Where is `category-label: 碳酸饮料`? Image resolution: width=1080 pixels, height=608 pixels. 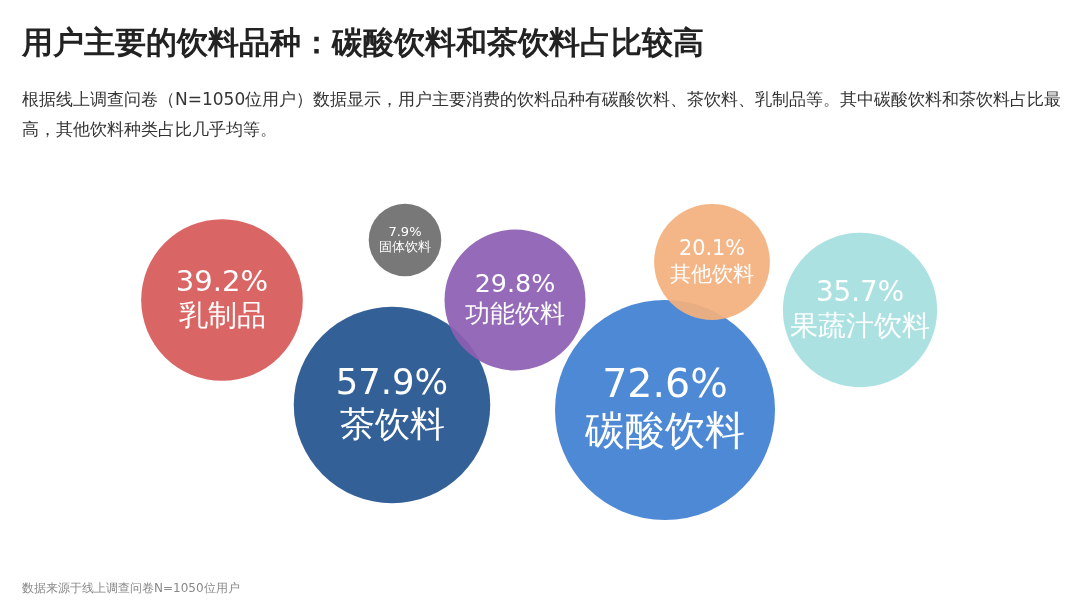 category-label: 碳酸饮料 is located at coordinates (664, 430).